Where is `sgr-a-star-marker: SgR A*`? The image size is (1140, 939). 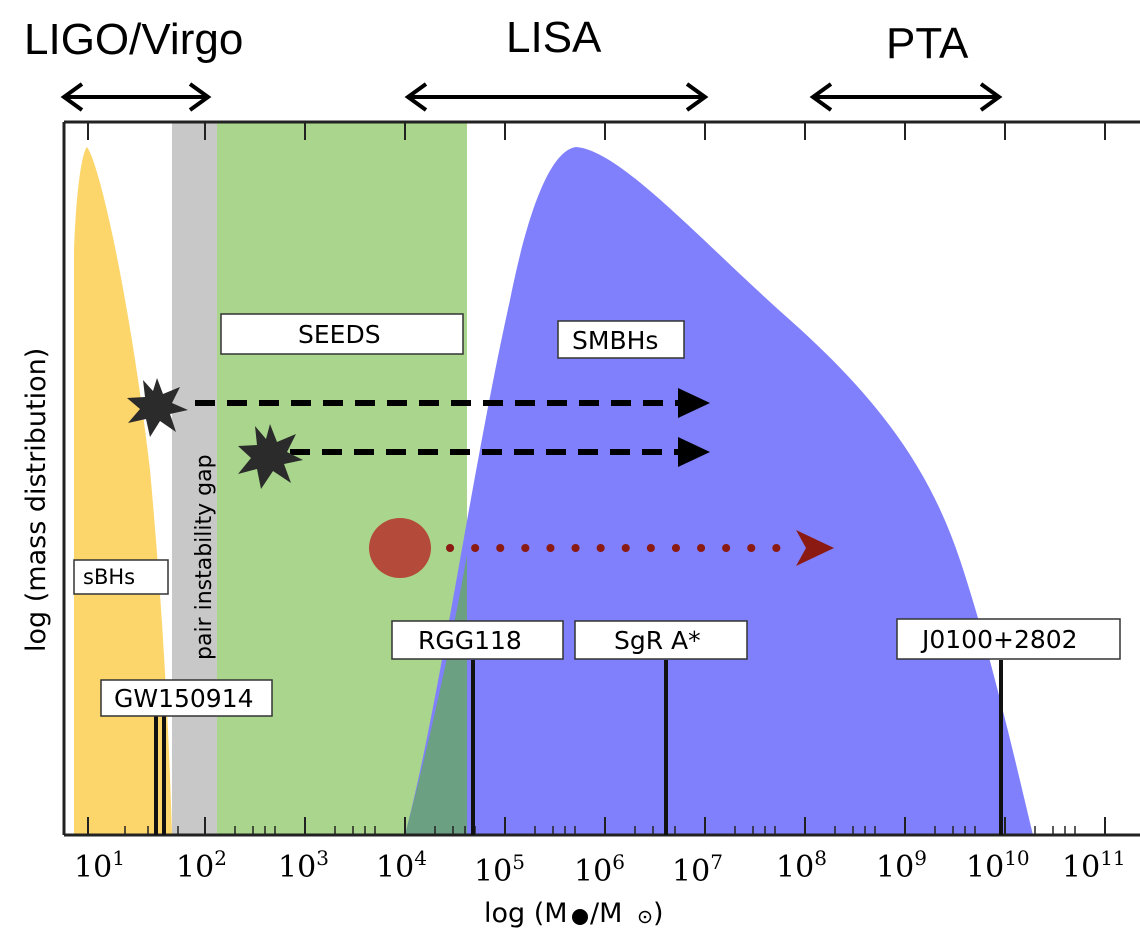
sgr-a-star-marker: SgR A* is located at coordinates (661, 727).